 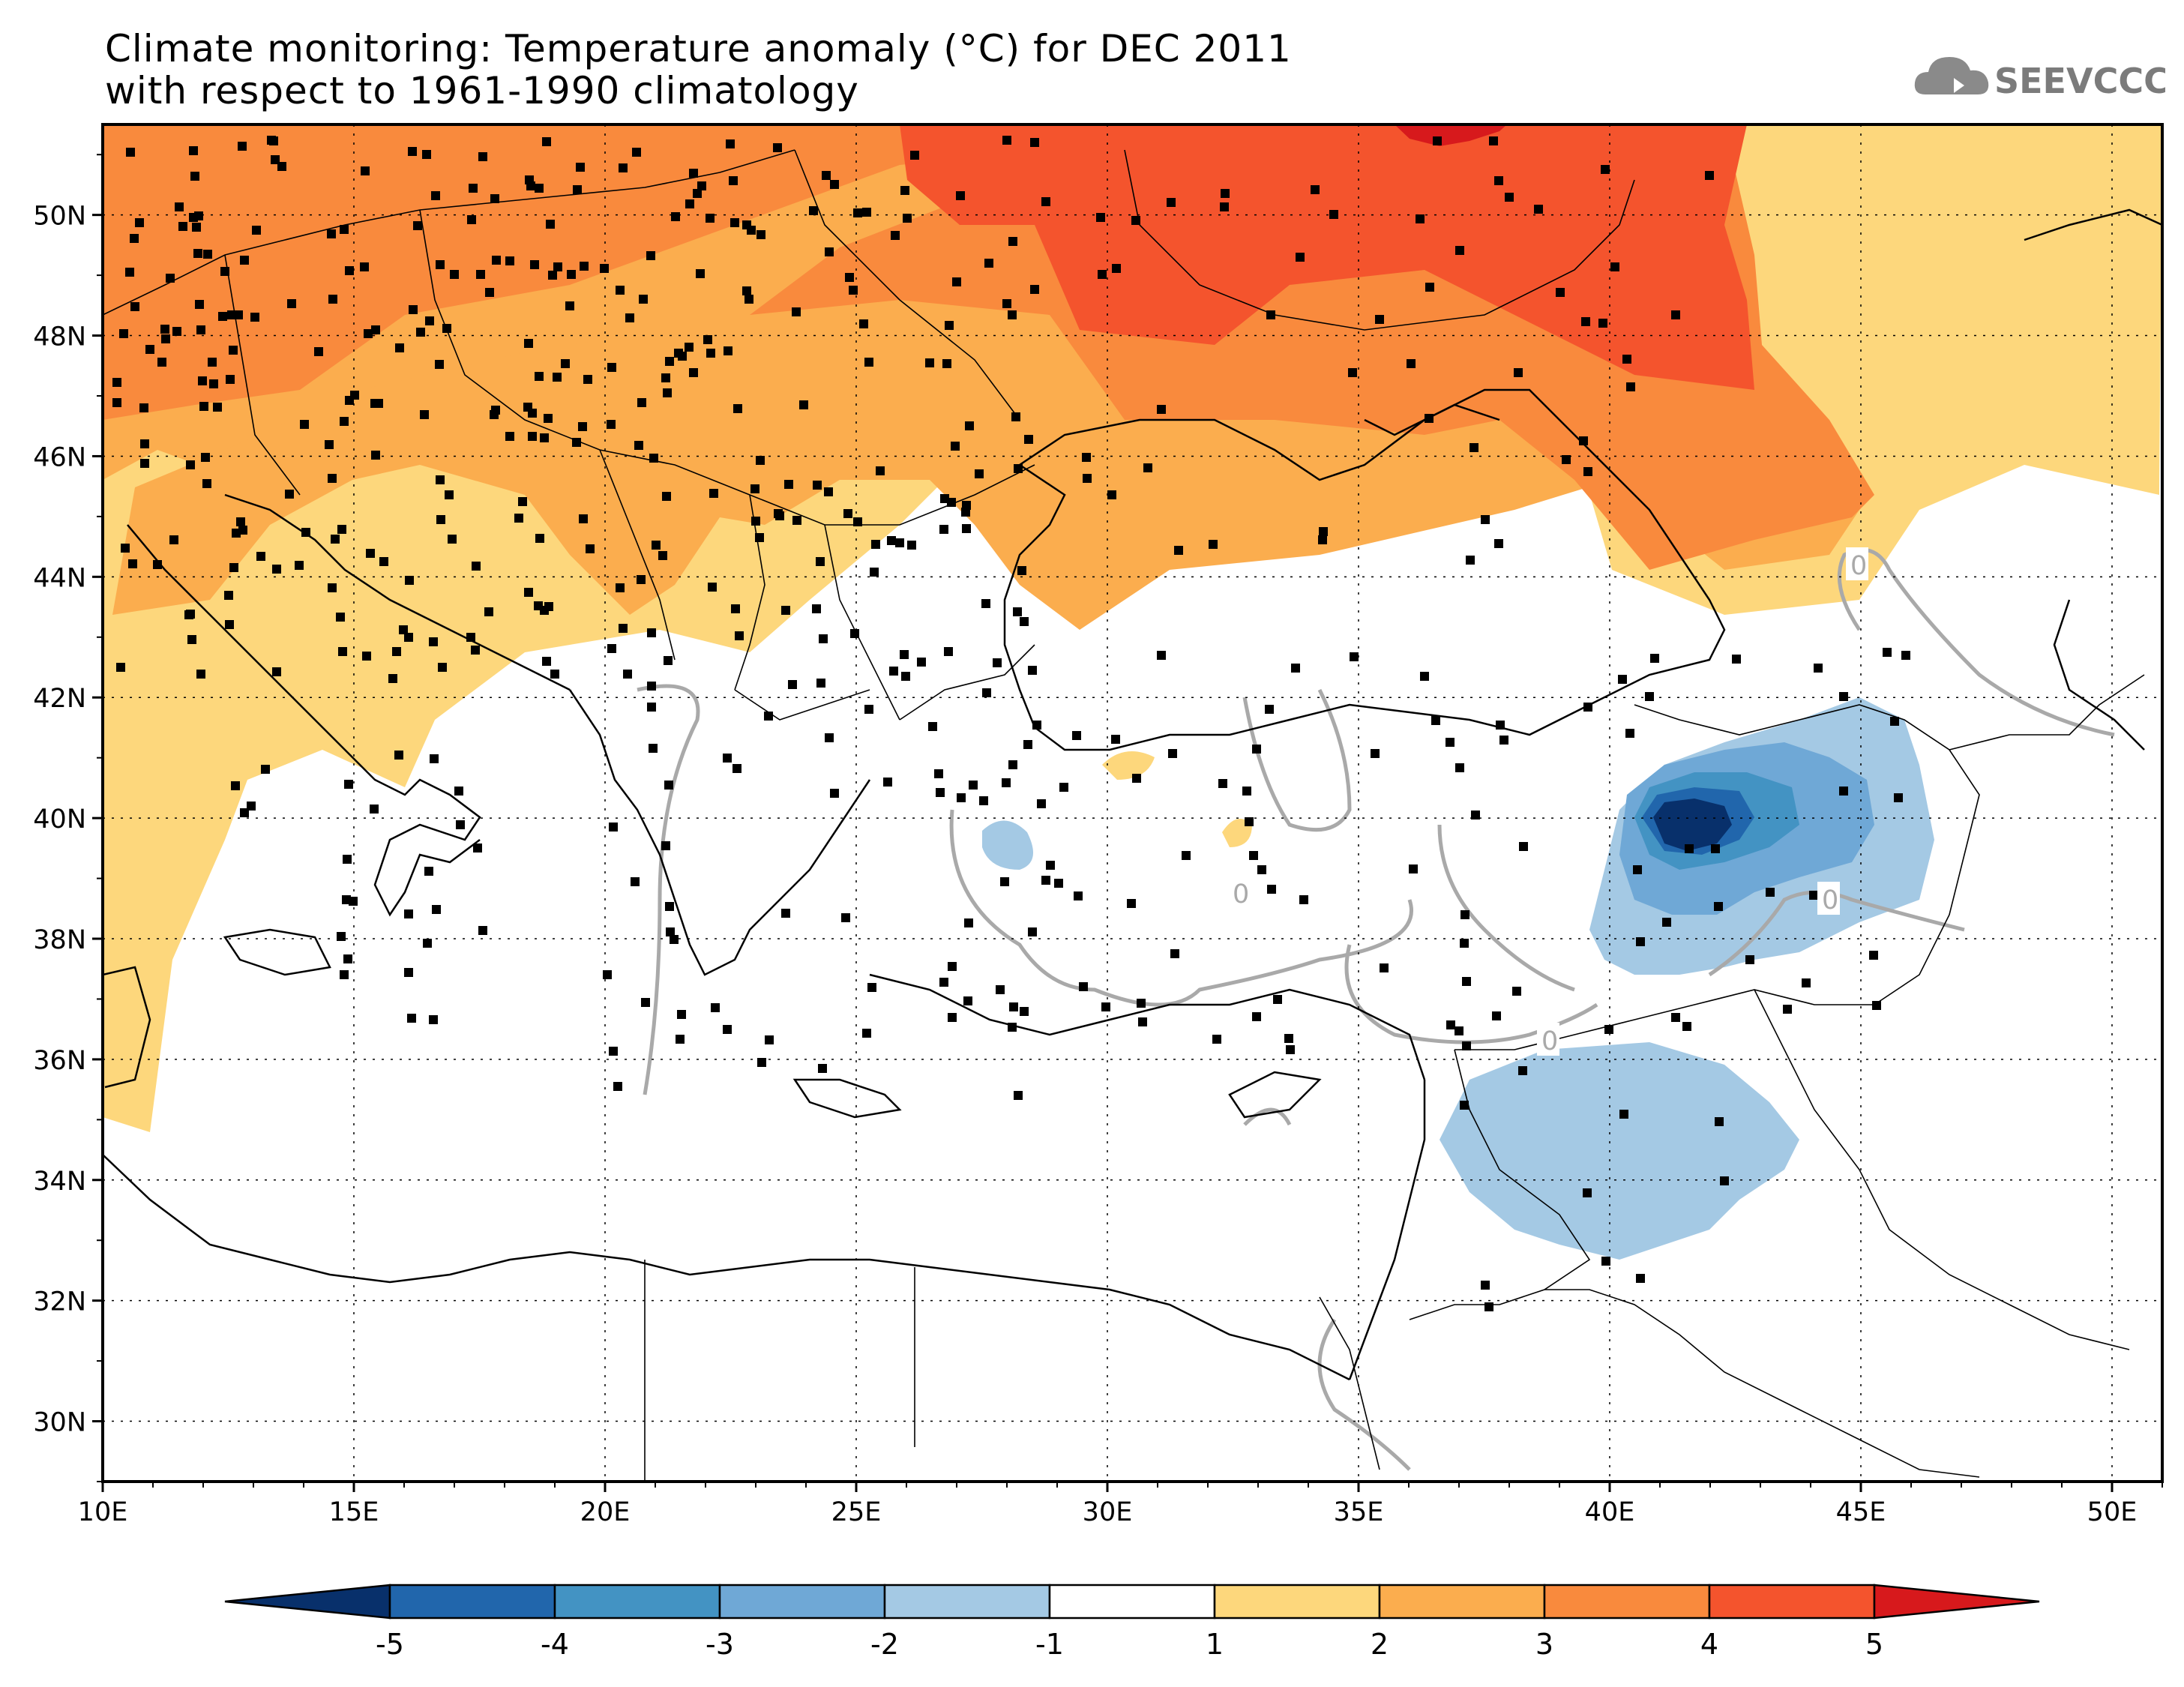 I want to click on lon-tick-label: 15E, so click(x=354, y=1512).